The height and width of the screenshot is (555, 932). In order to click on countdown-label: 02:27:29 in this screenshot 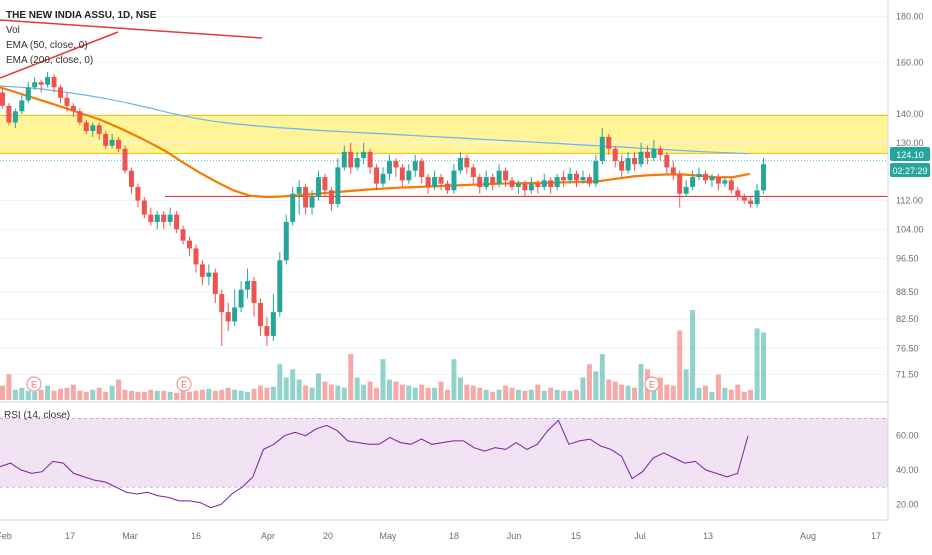, I will do `click(909, 171)`.